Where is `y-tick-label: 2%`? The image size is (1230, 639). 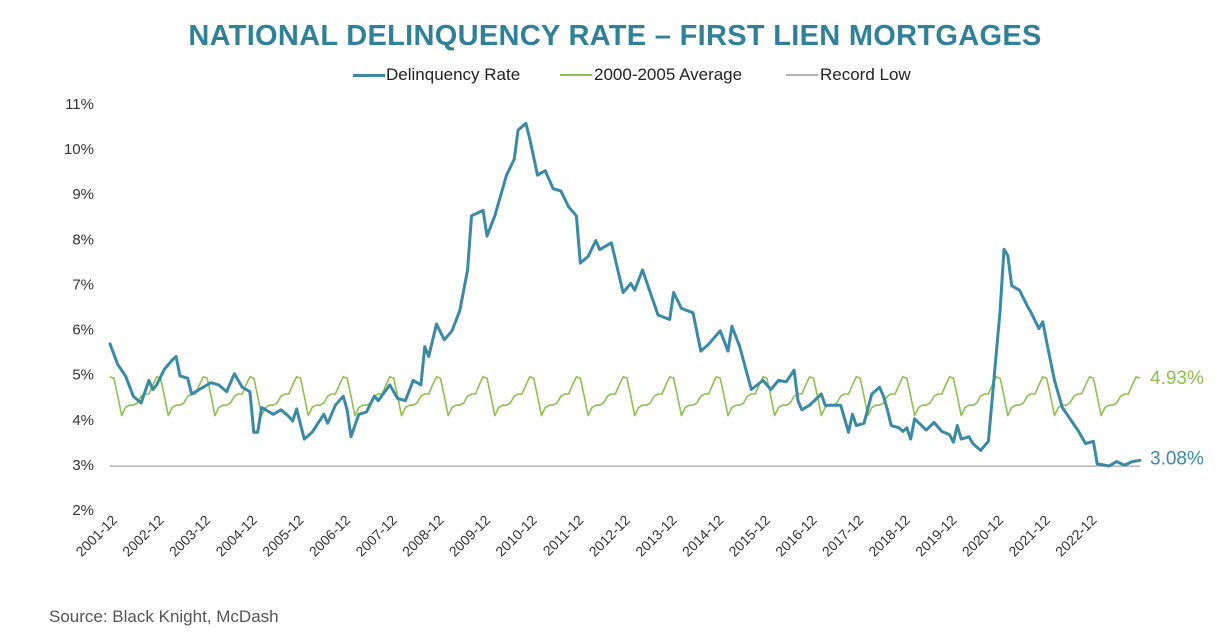
y-tick-label: 2% is located at coordinates (83, 510).